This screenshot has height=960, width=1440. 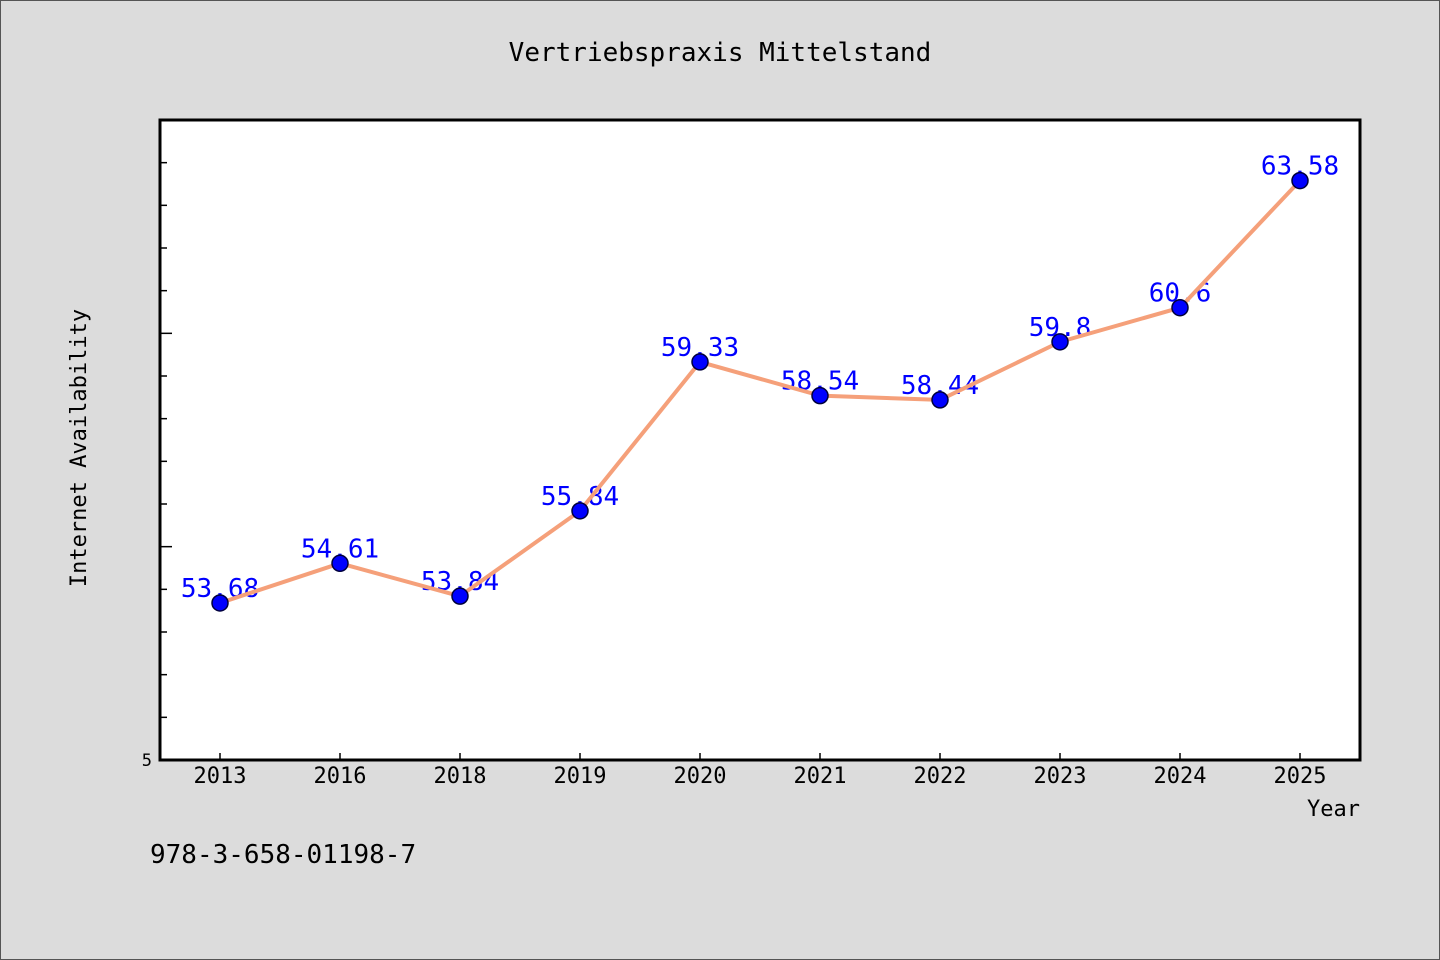 I want to click on x-tick-label: 2016, so click(x=340, y=776).